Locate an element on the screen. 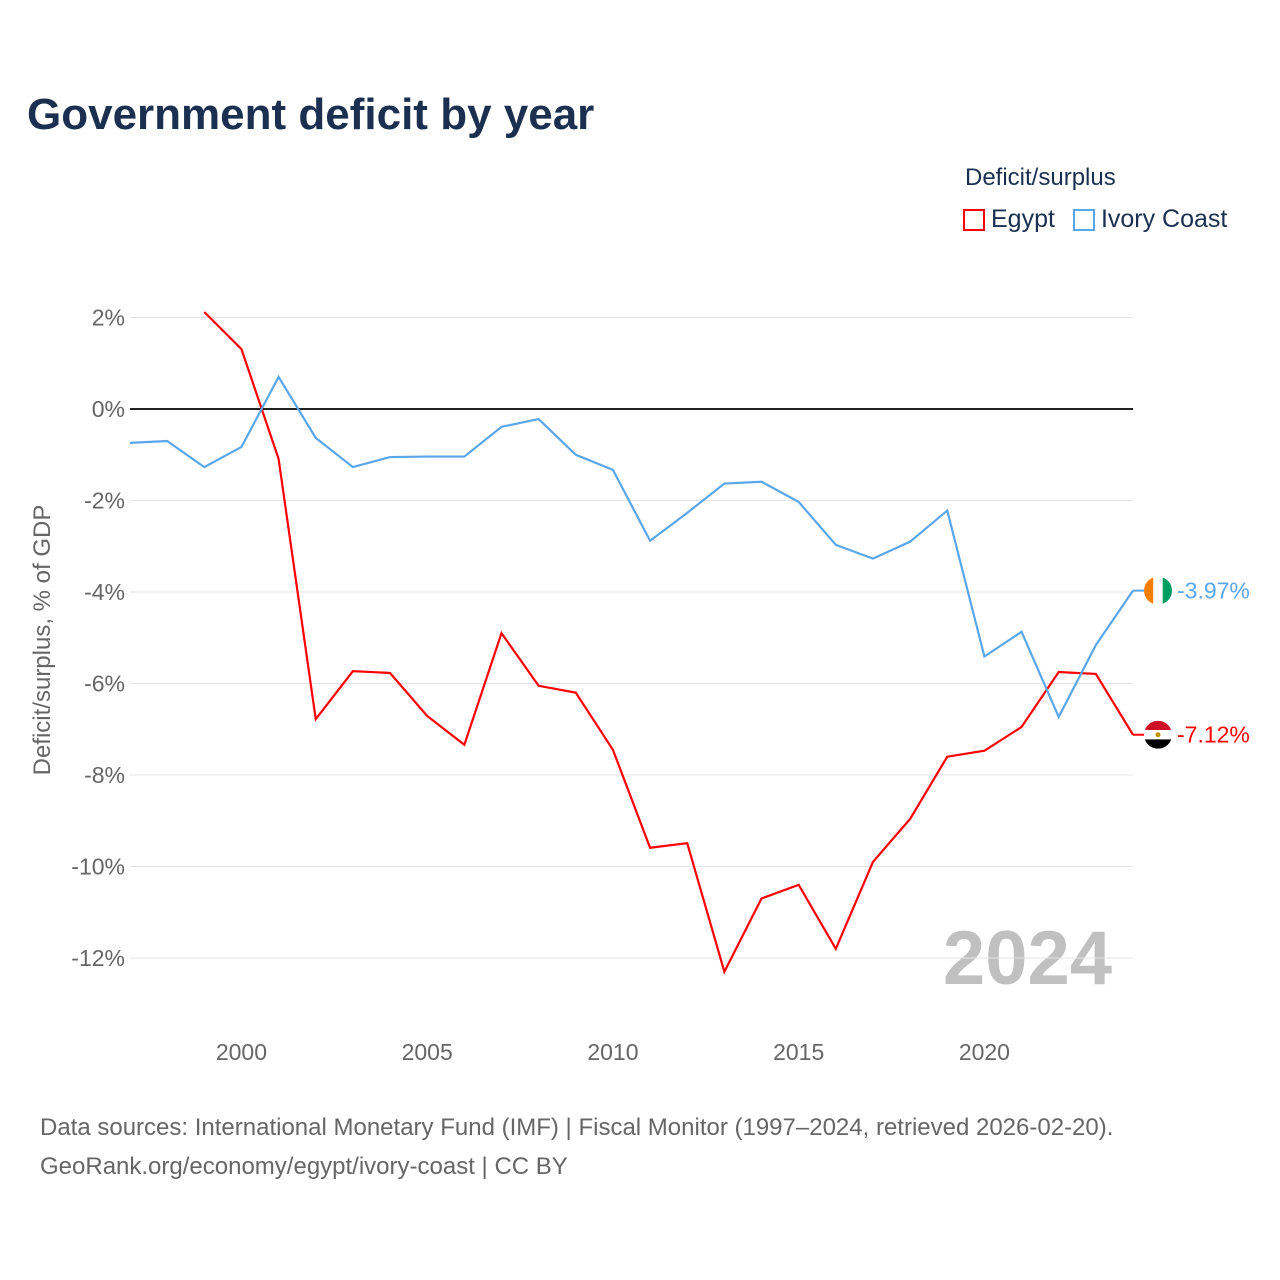  legend-item-egypt: Egypt is located at coordinates (1009, 219).